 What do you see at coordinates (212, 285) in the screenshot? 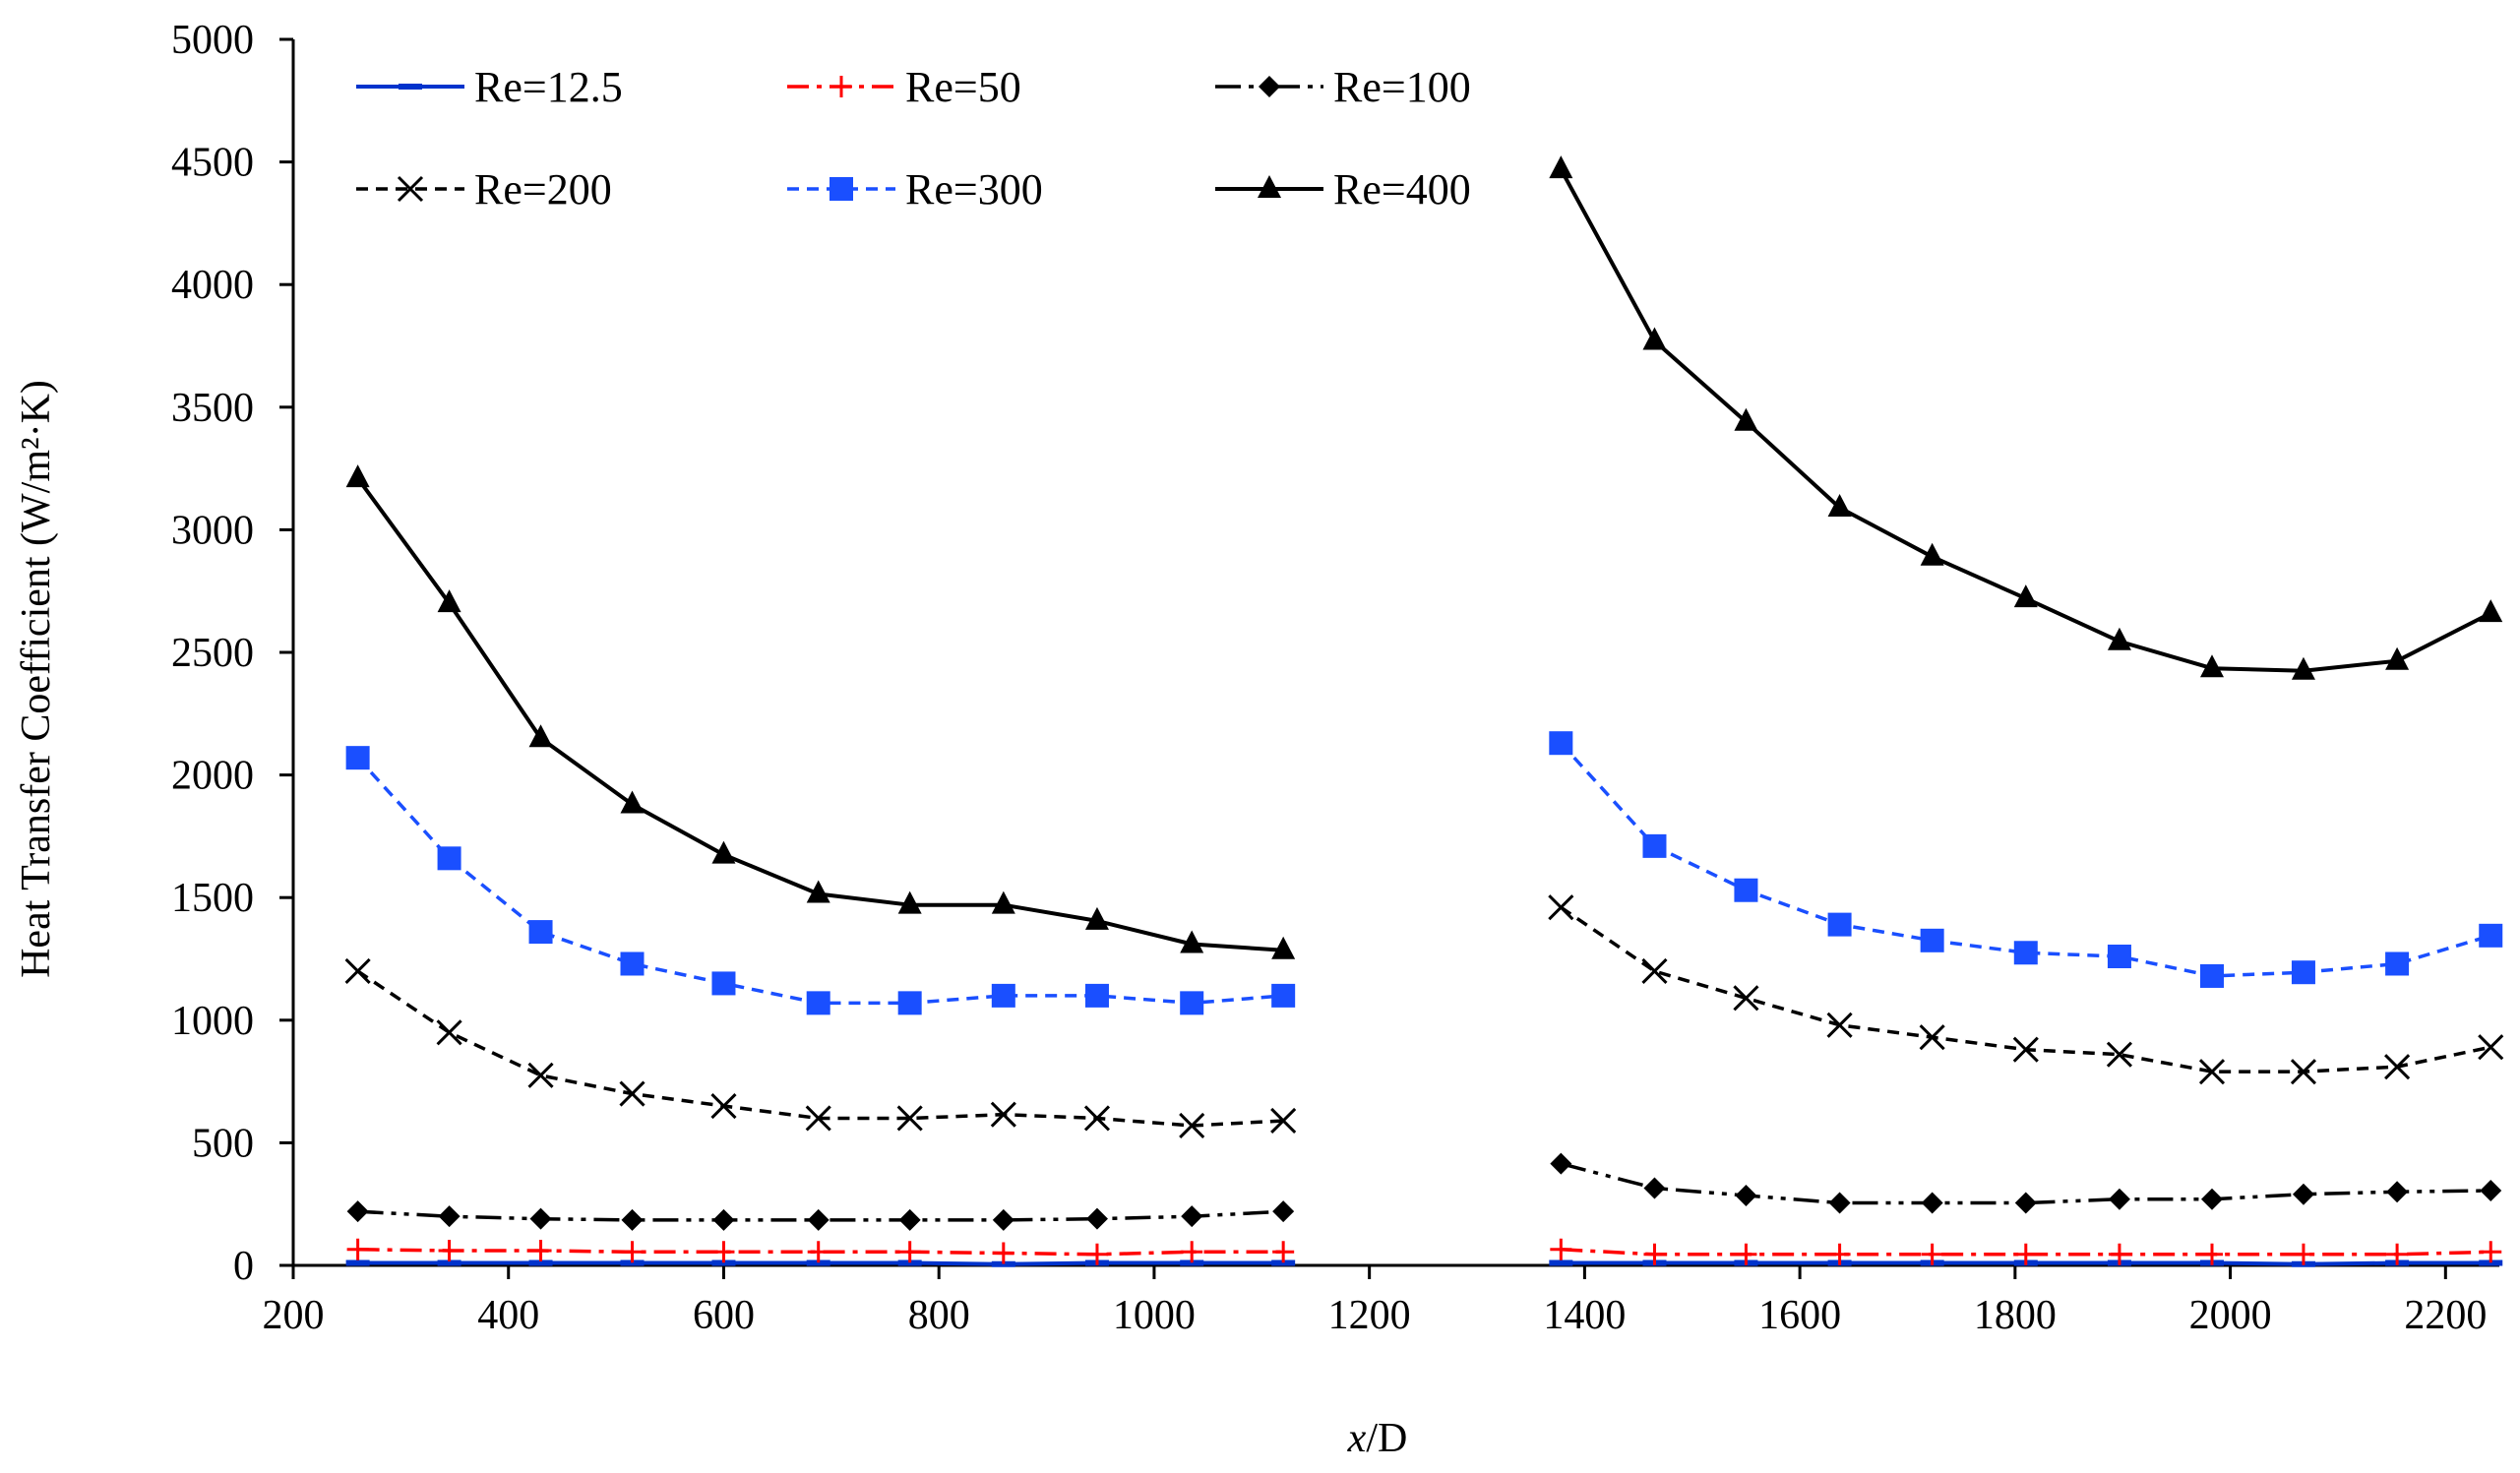
I see `y-tick-label: 4000` at bounding box center [212, 285].